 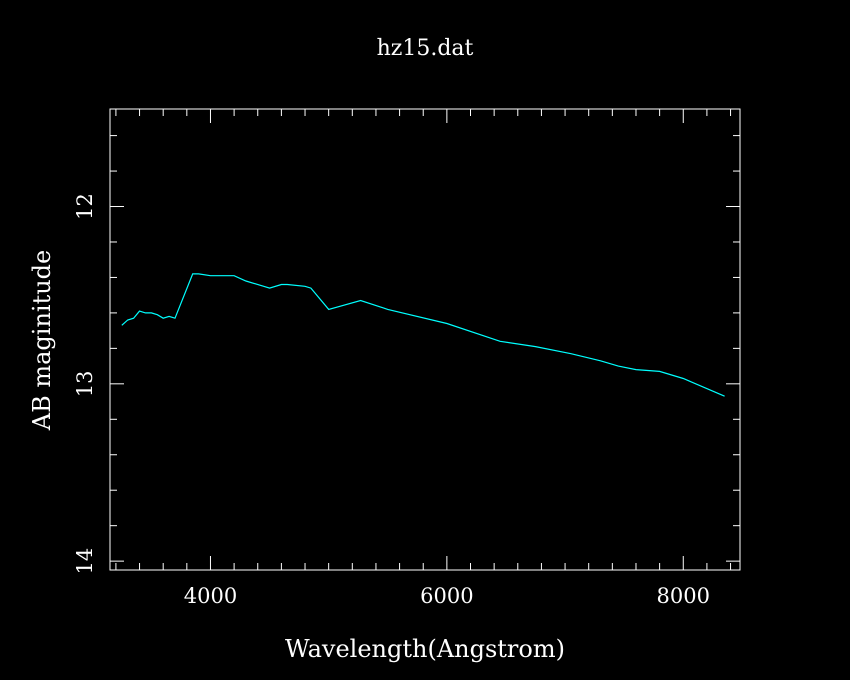 I want to click on x-tick-label: 8000, so click(x=683, y=596).